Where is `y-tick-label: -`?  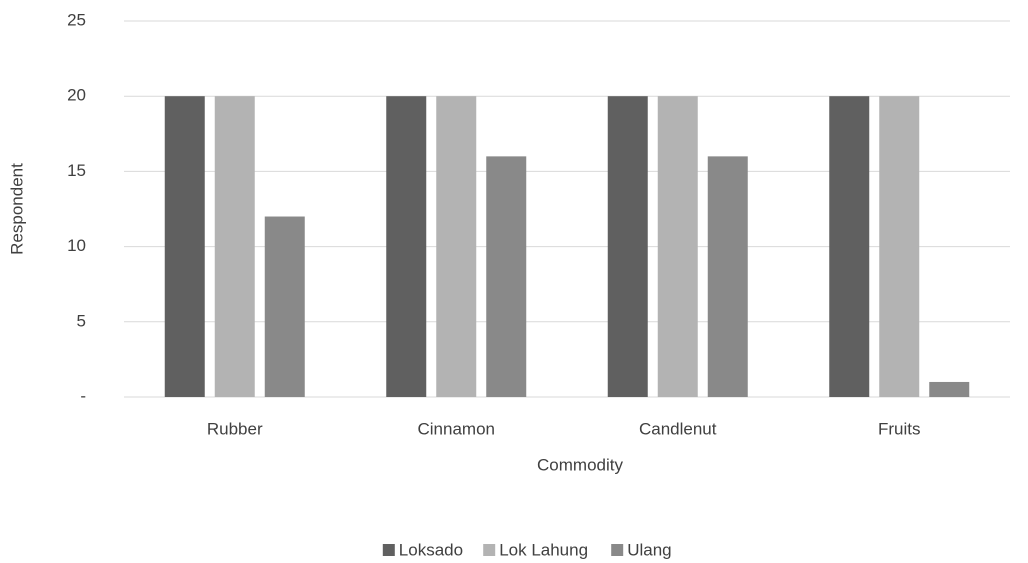 y-tick-label: - is located at coordinates (83, 395).